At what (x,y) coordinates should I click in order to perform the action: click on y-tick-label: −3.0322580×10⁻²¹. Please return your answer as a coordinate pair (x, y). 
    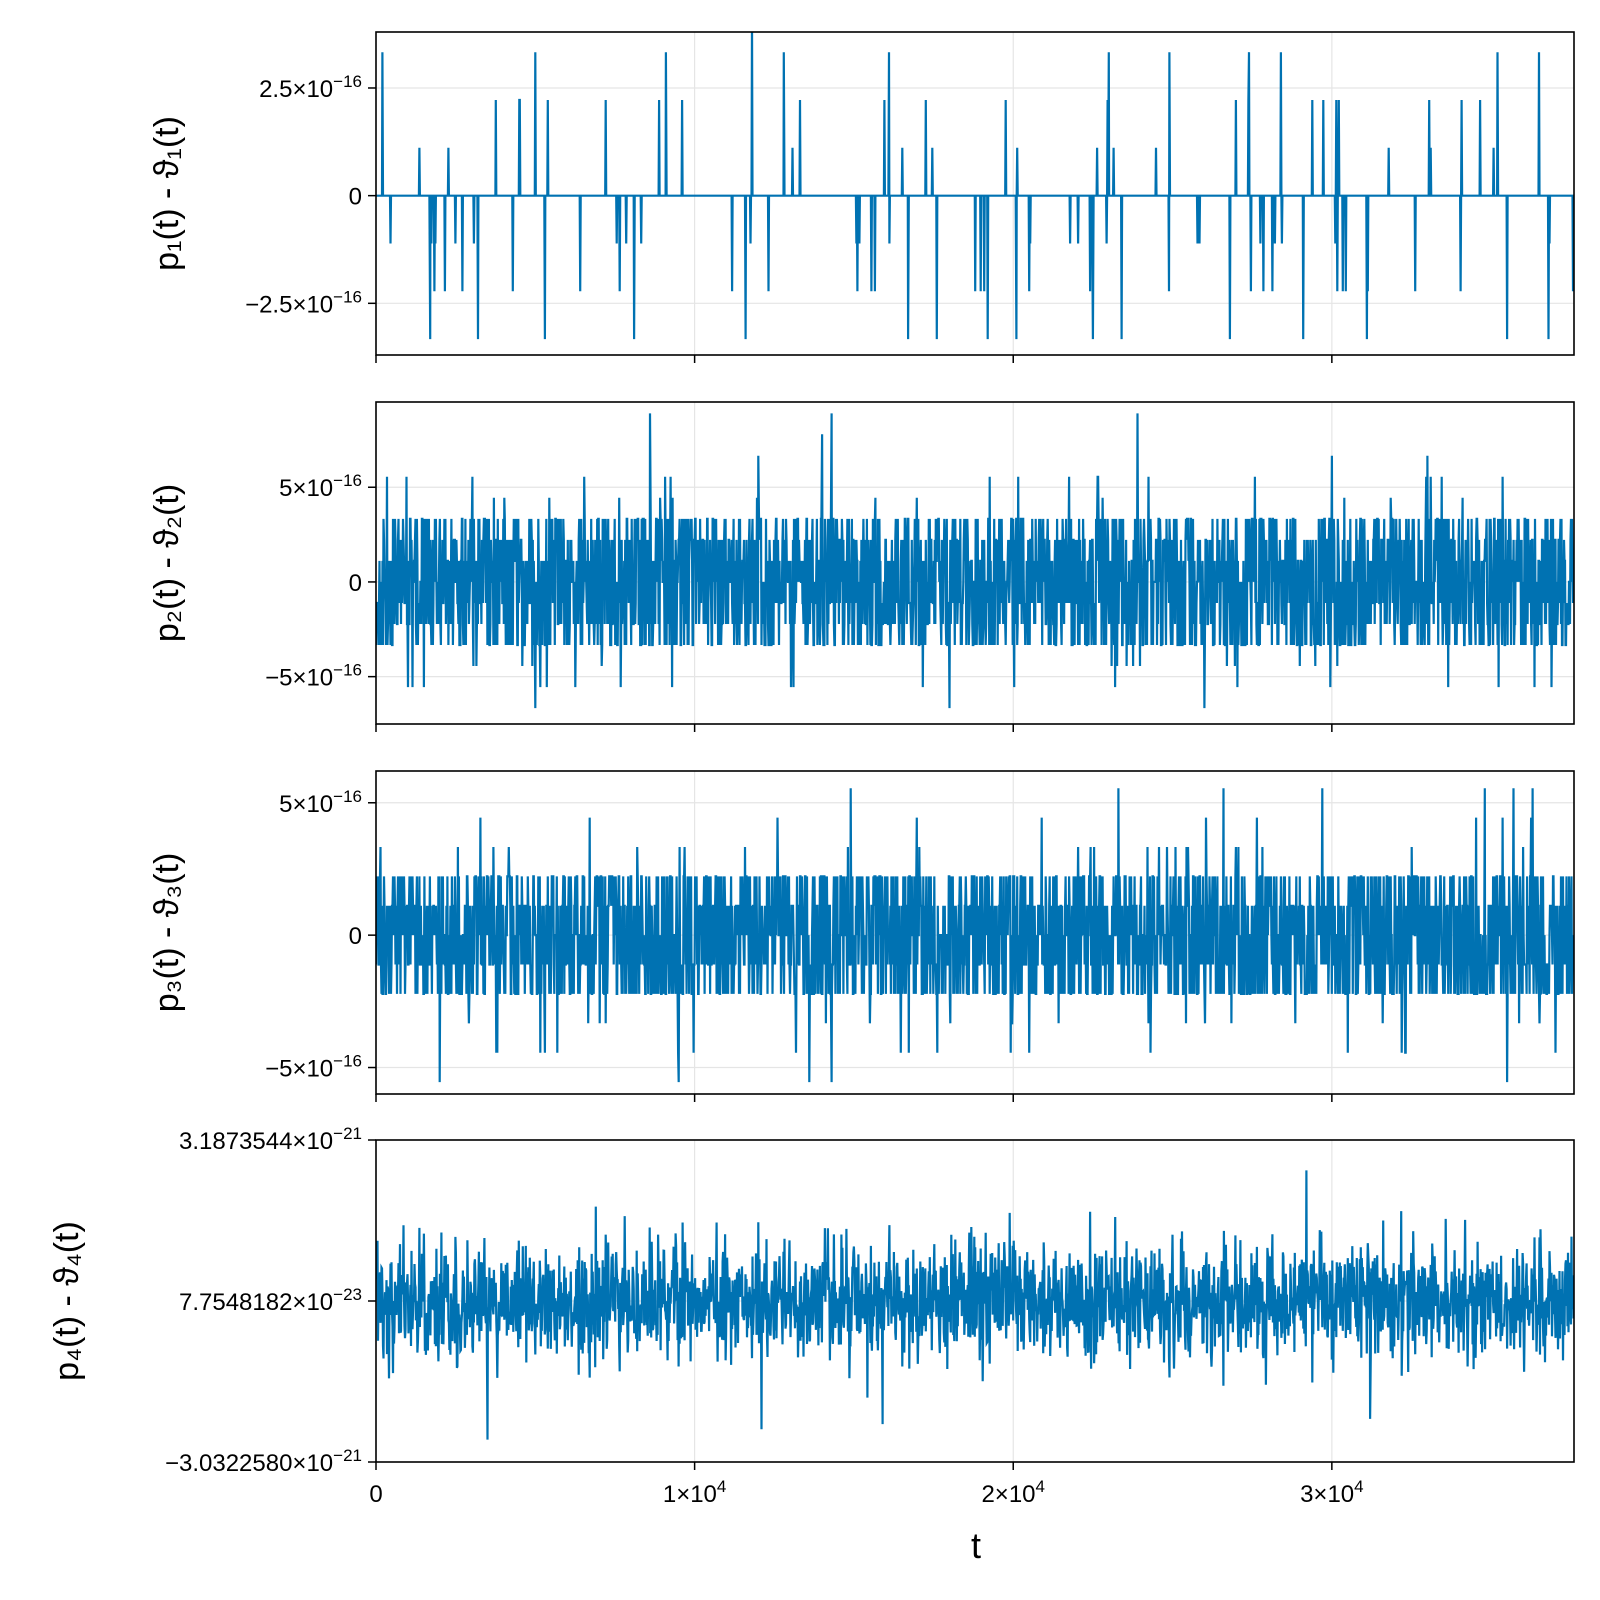
    Looking at the image, I should click on (263, 1461).